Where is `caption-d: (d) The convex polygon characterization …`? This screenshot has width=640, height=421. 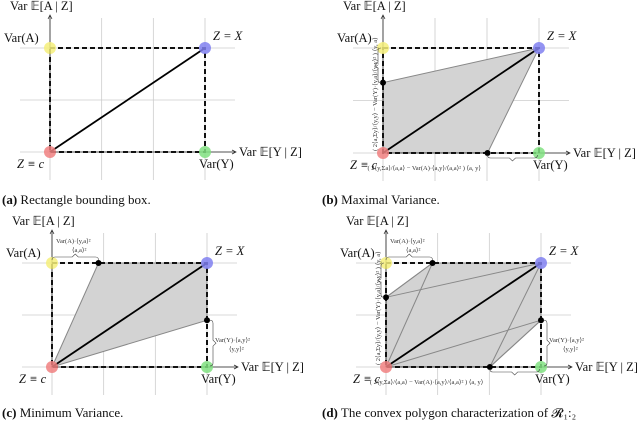
caption-d: (d) The convex polygon characterization … is located at coordinates (449, 413).